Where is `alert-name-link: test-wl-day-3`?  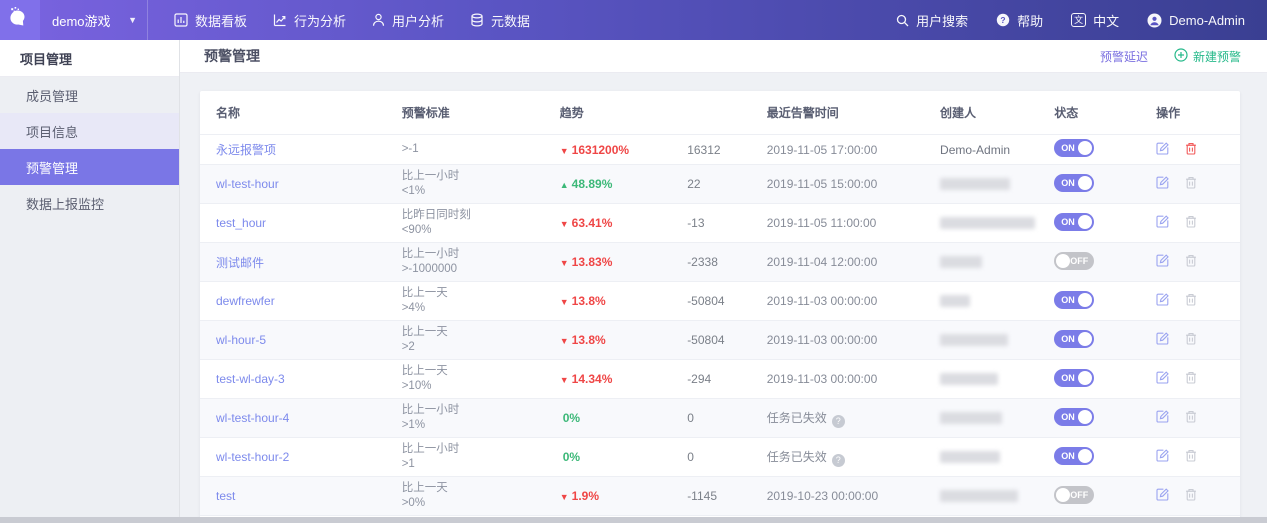 alert-name-link: test-wl-day-3 is located at coordinates (250, 379).